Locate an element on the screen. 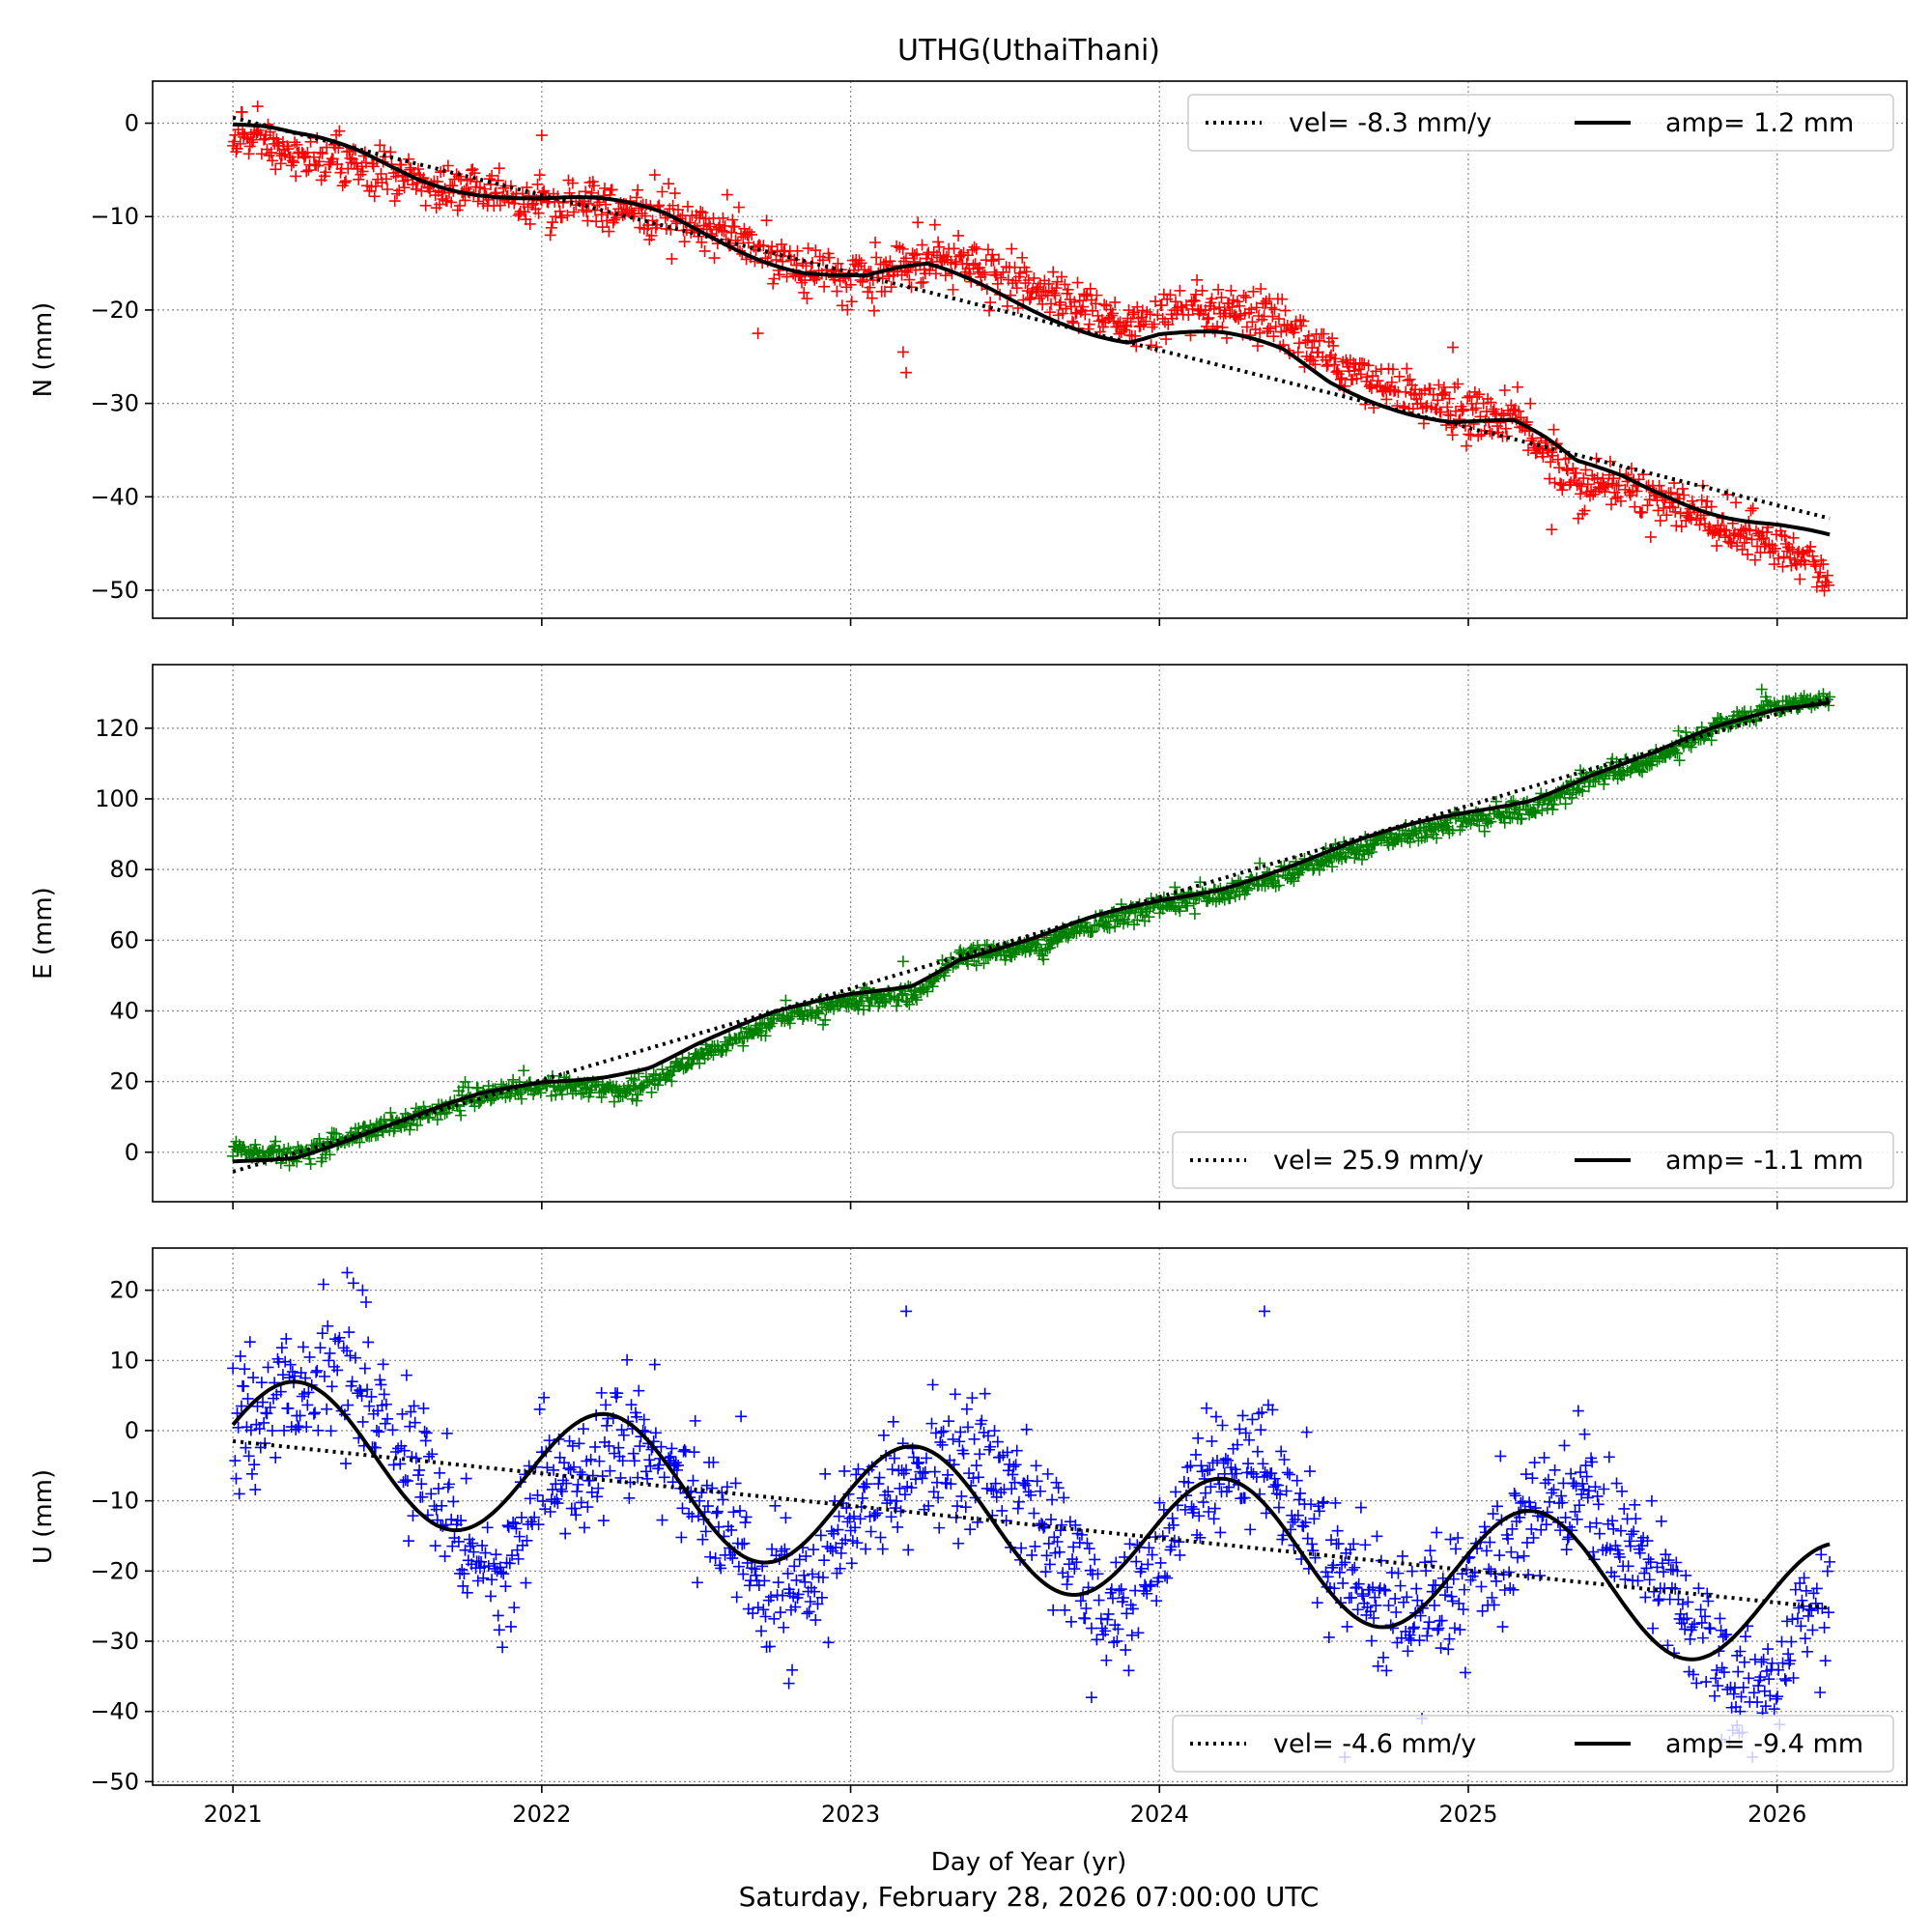 The height and width of the screenshot is (1932, 1932). legend: vel= 25.9 mm/y amp= -1.1 mm is located at coordinates (1533, 1160).